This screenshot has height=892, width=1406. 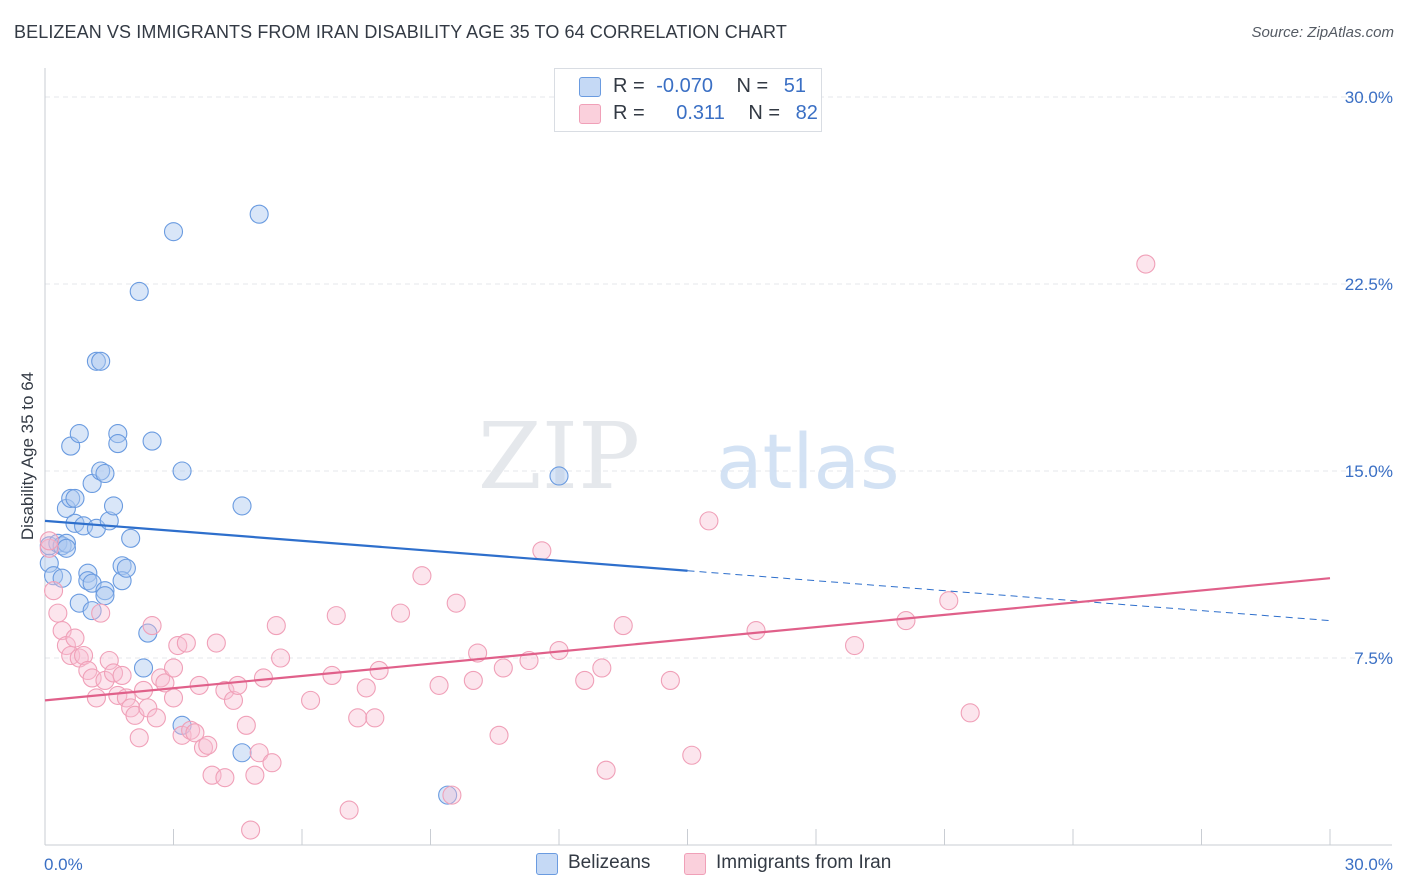 I want to click on watermark-atlas: atlas, so click(x=808, y=461).